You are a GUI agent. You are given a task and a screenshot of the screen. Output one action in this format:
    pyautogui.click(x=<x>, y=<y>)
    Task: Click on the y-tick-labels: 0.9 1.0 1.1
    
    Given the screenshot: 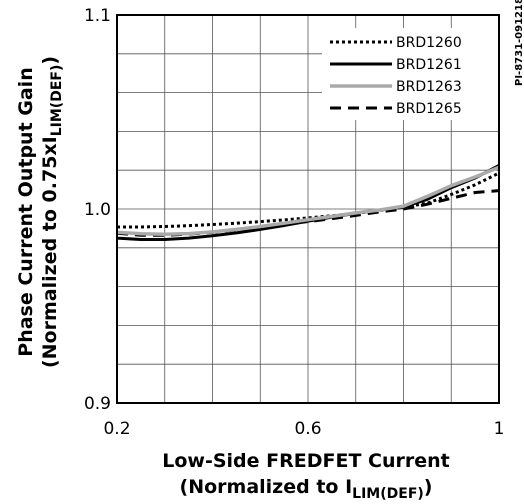 What is the action you would take?
    pyautogui.click(x=97, y=210)
    